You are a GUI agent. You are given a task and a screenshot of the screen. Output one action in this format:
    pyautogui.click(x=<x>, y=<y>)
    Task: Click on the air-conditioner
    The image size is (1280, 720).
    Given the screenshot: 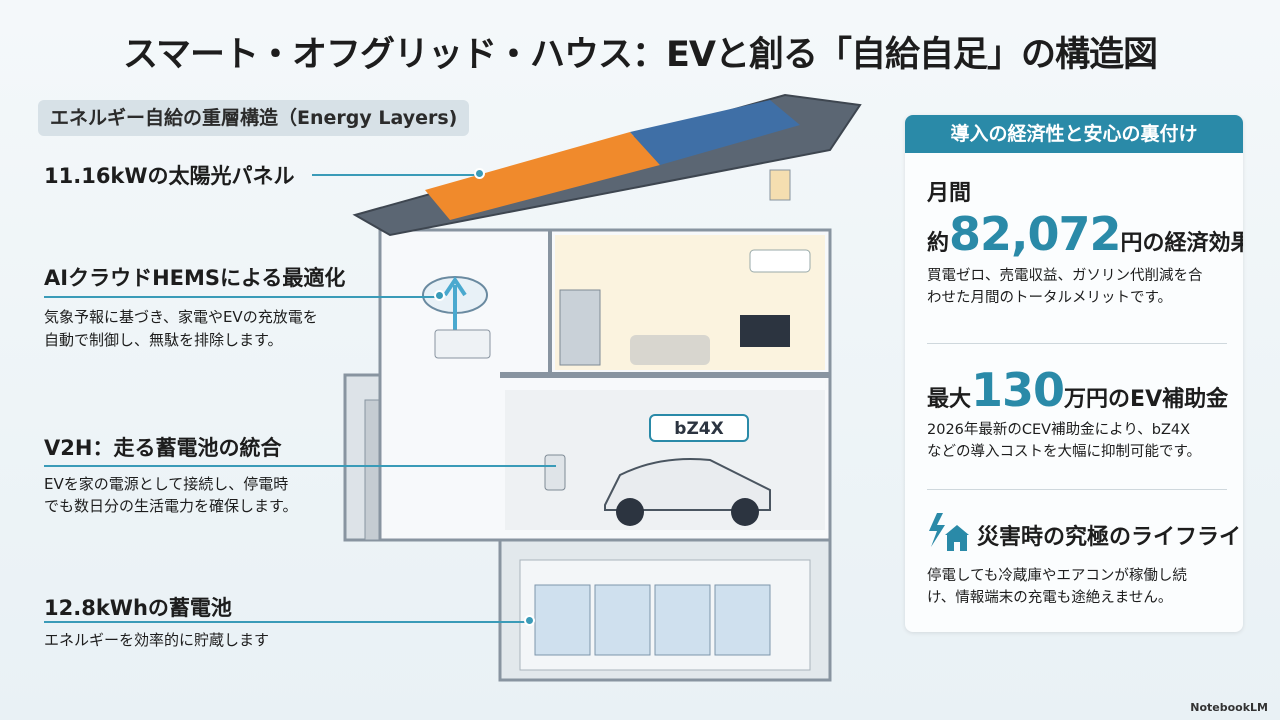 What is the action you would take?
    pyautogui.click(x=780, y=261)
    